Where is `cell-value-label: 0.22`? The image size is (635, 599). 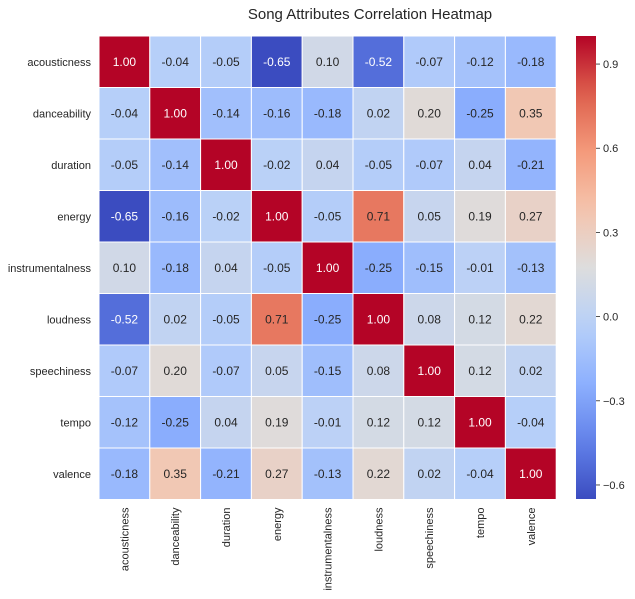
cell-value-label: 0.22 is located at coordinates (531, 319).